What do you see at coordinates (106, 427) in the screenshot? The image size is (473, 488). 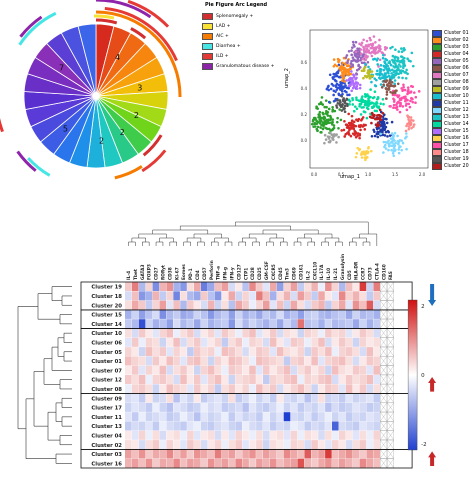 I see `heatmap-row-label: Cluster 13` at bounding box center [106, 427].